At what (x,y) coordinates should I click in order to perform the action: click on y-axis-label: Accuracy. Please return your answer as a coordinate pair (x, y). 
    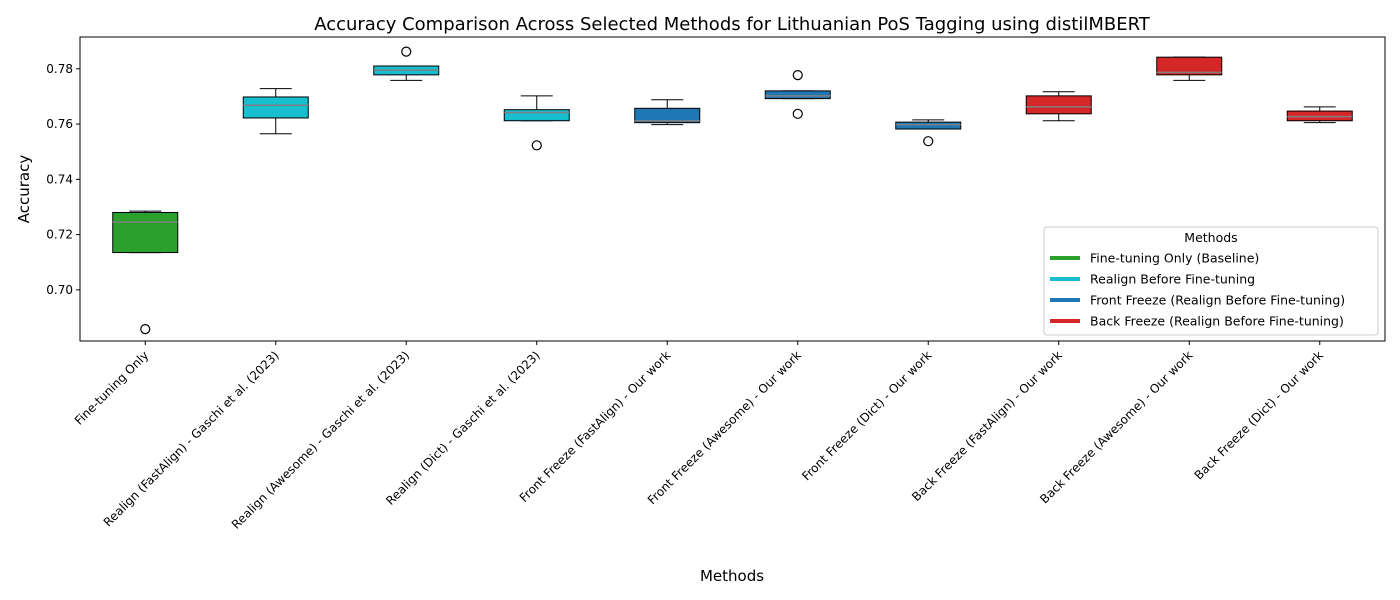
    Looking at the image, I should click on (24, 189).